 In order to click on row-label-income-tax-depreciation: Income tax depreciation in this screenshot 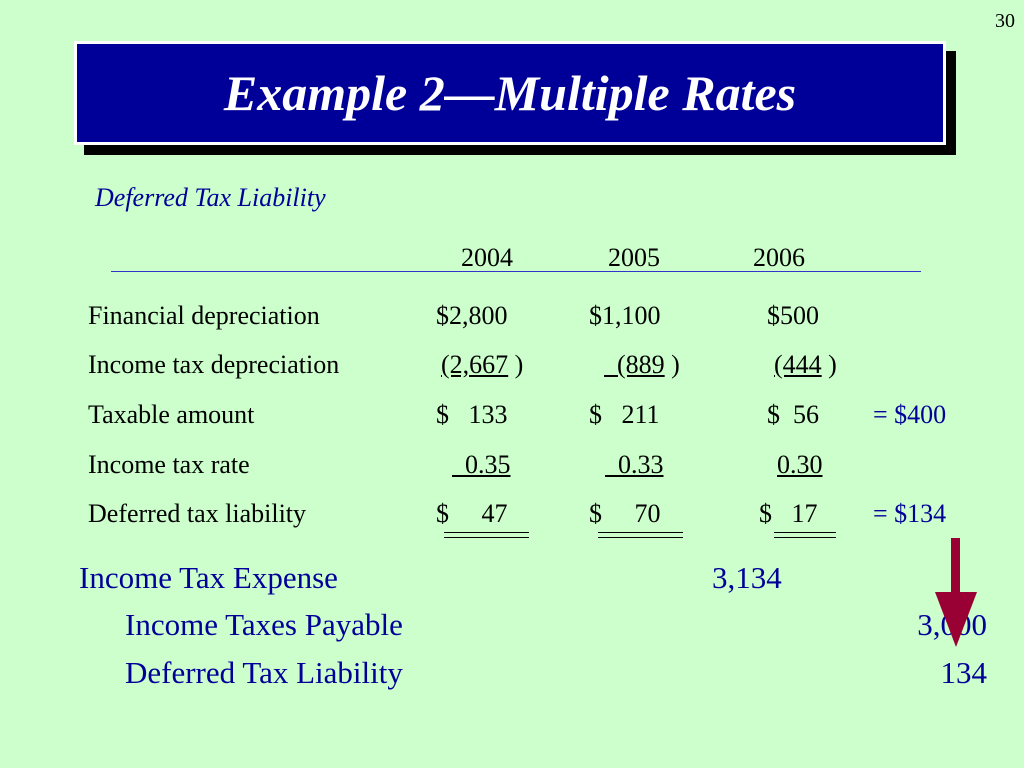, I will do `click(214, 364)`.